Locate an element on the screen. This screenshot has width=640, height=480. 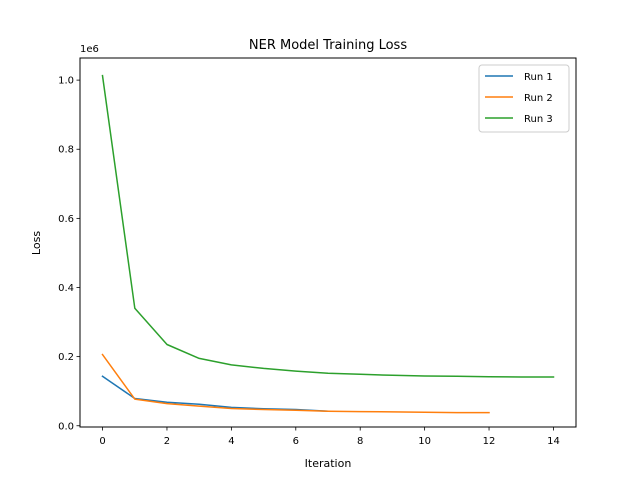
y-tick-label: 0.6 is located at coordinates (66, 219).